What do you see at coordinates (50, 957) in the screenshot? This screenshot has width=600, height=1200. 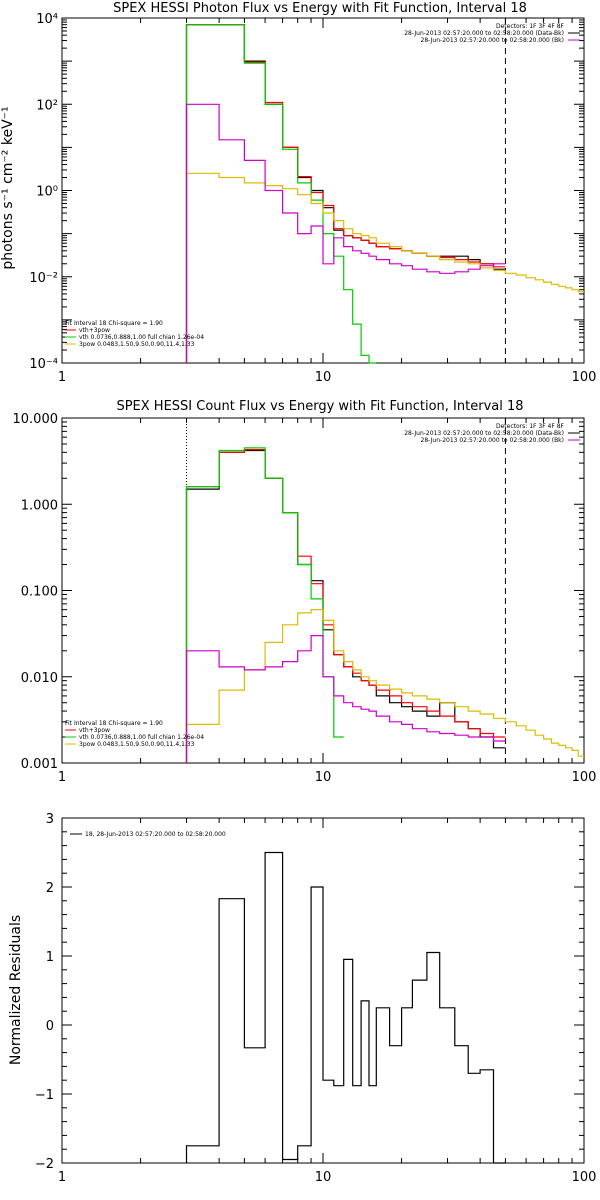 I see `y-tick-label: 1` at bounding box center [50, 957].